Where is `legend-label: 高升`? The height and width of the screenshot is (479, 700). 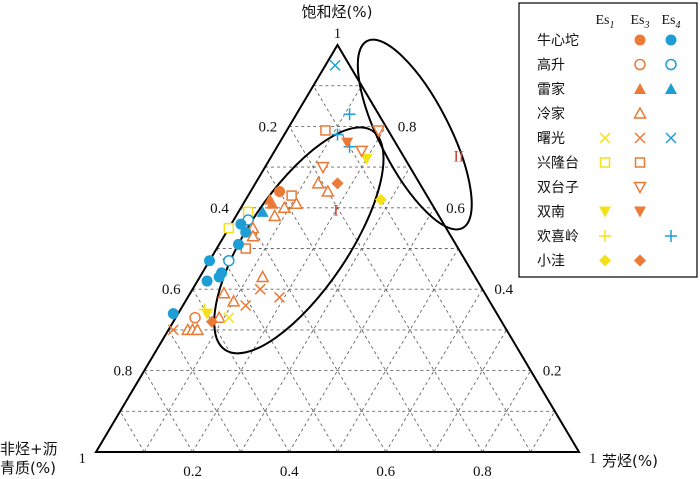
legend-label: 高升 is located at coordinates (551, 65).